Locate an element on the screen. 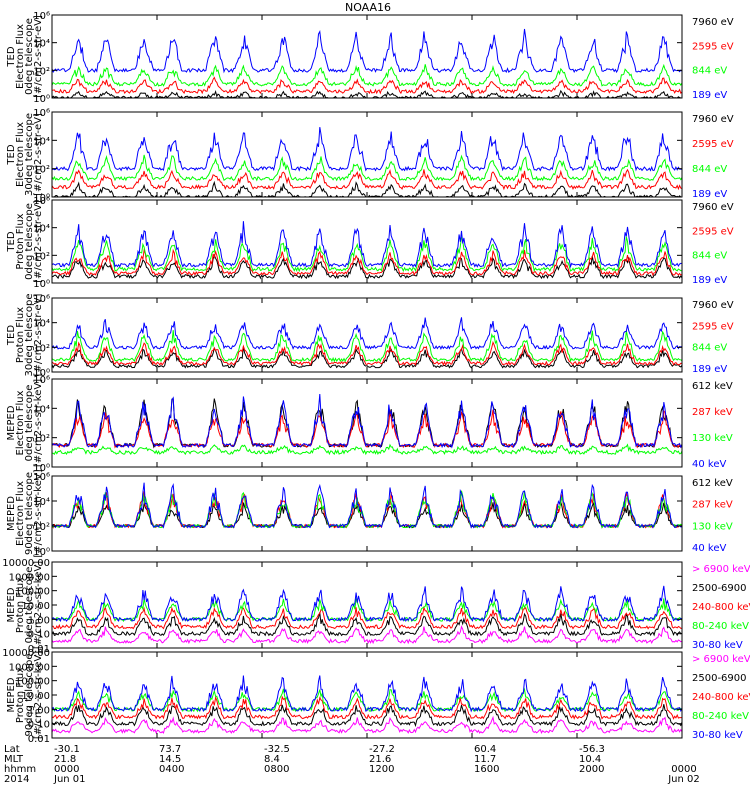 Image resolution: width=750 pixels, height=800 pixels. ephemeris-tick-value: 0800 is located at coordinates (276, 769).